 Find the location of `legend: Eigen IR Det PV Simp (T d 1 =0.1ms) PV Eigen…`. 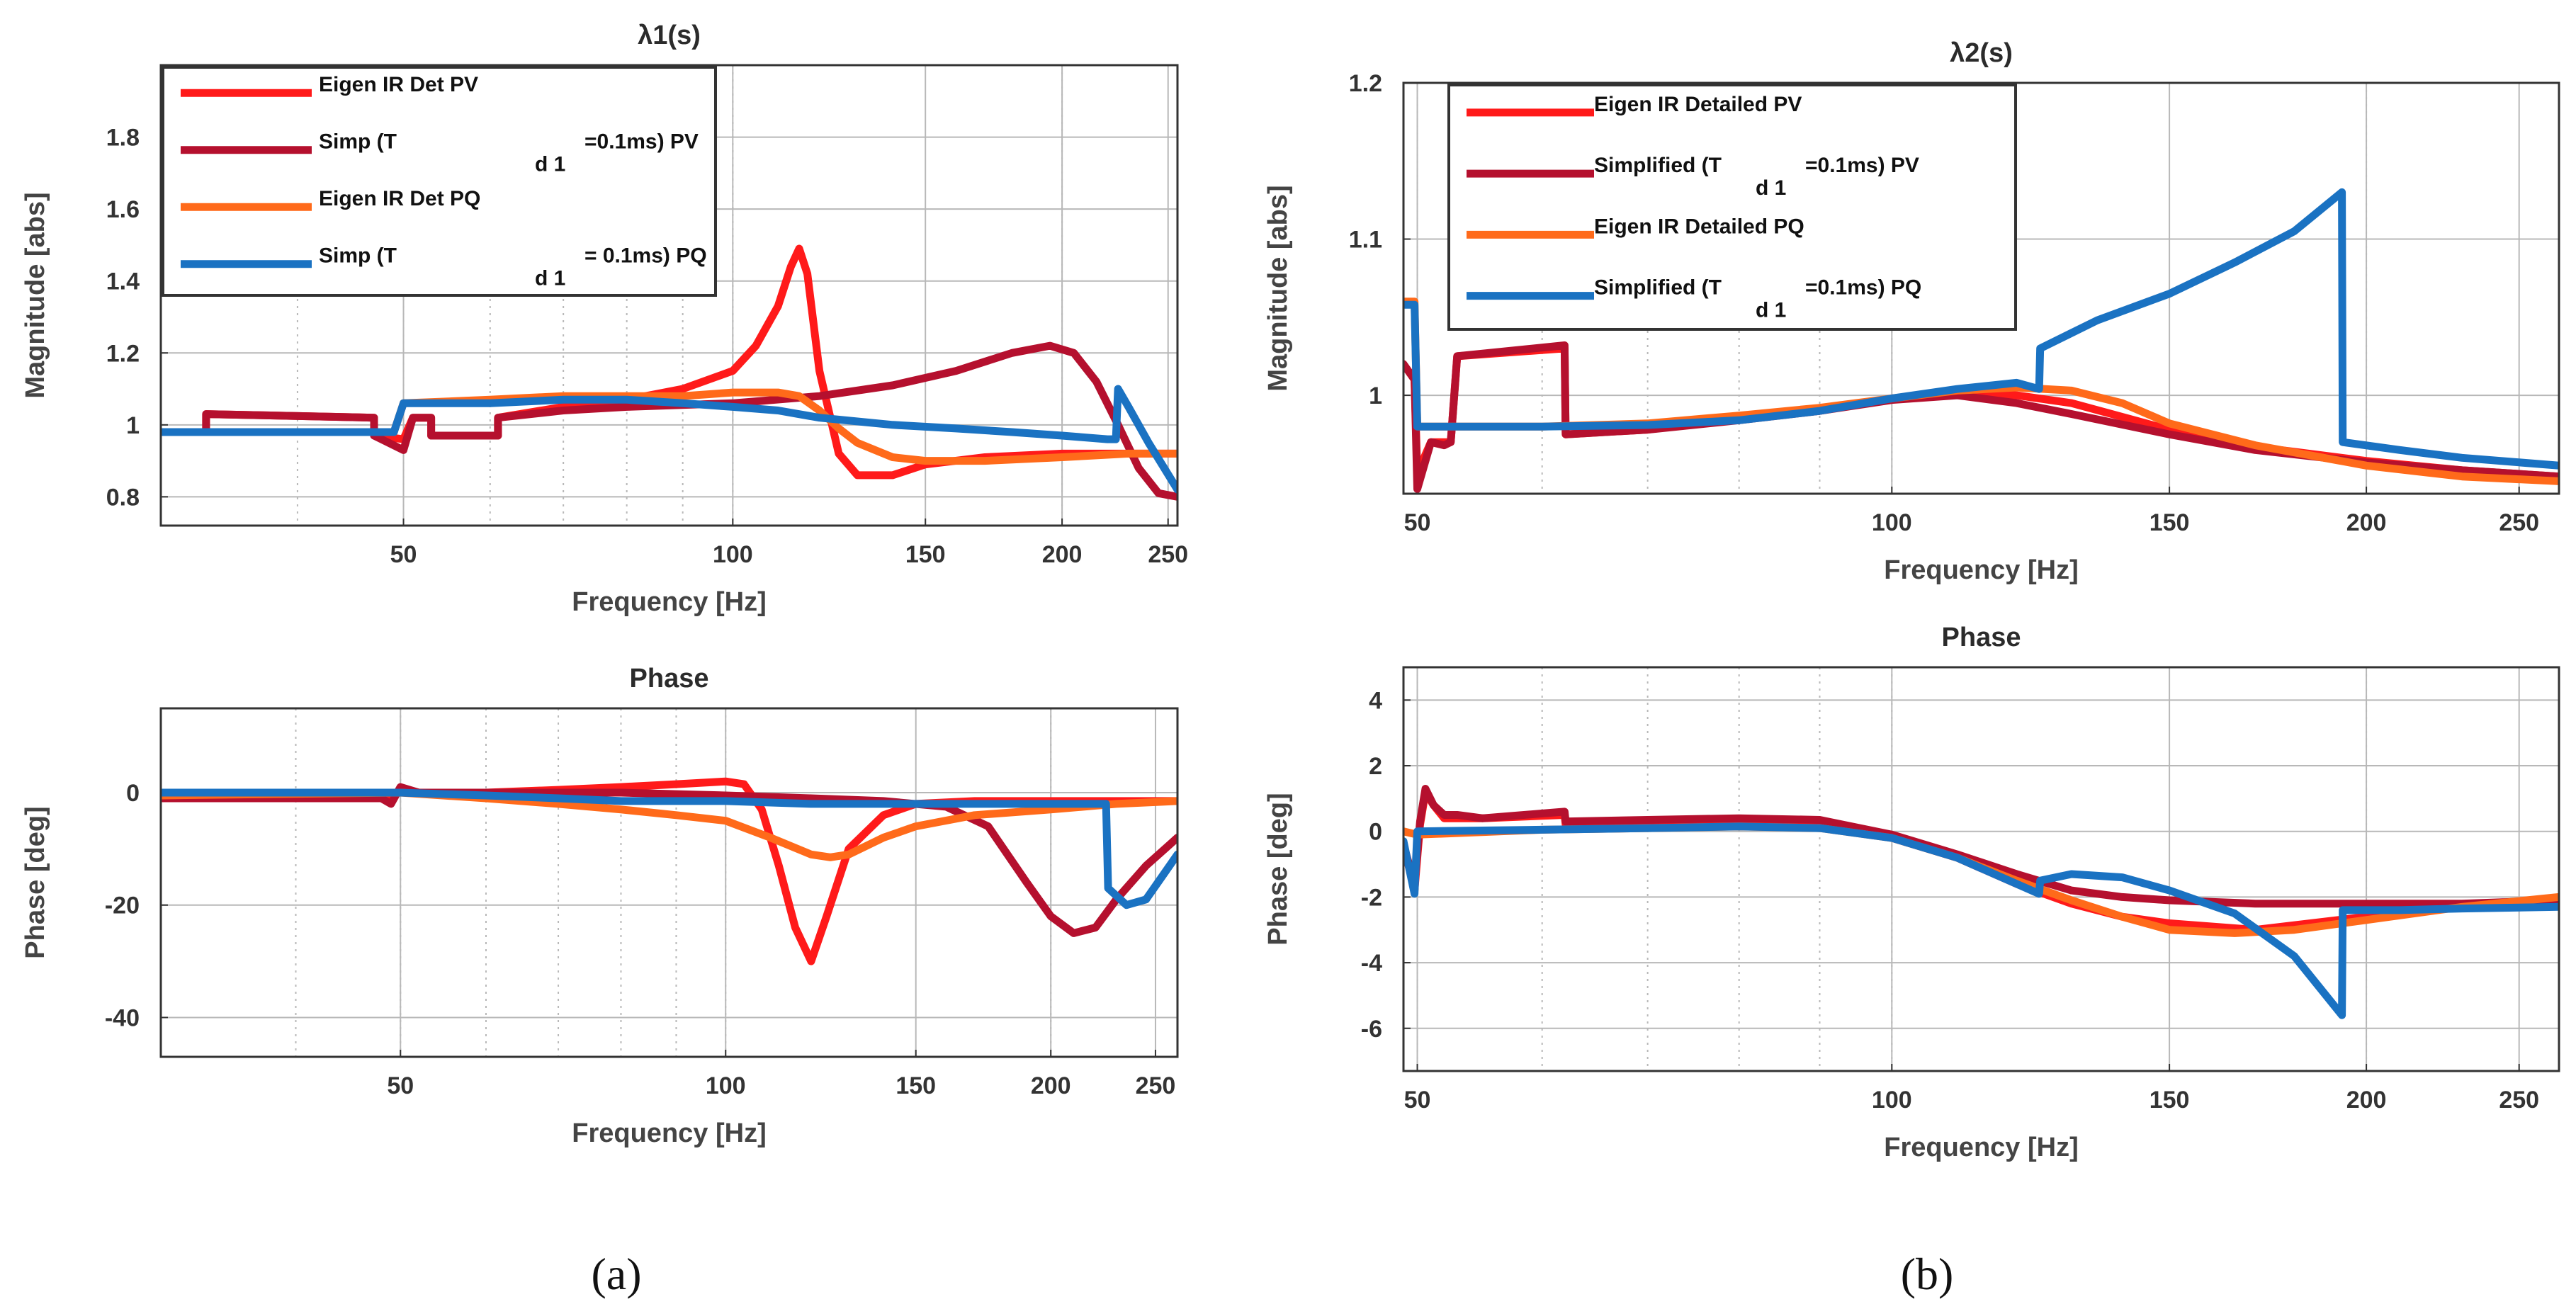

legend: Eigen IR Det PV Simp (T d 1 =0.1ms) PV Eigen… is located at coordinates (439, 182).